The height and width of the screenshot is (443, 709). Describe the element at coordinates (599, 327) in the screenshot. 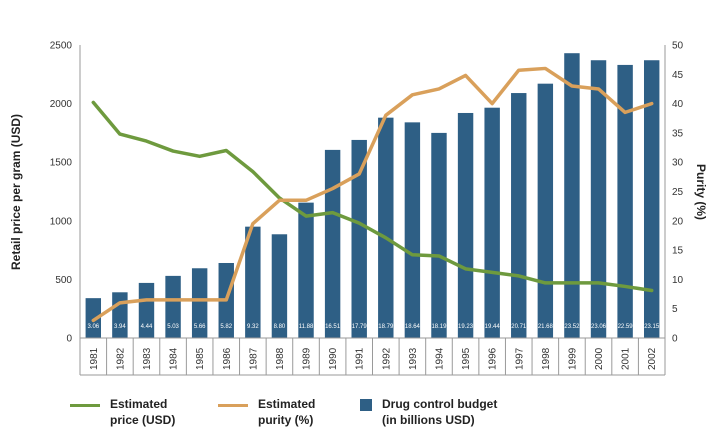

I see `bar-value-label: 23.06` at that location.